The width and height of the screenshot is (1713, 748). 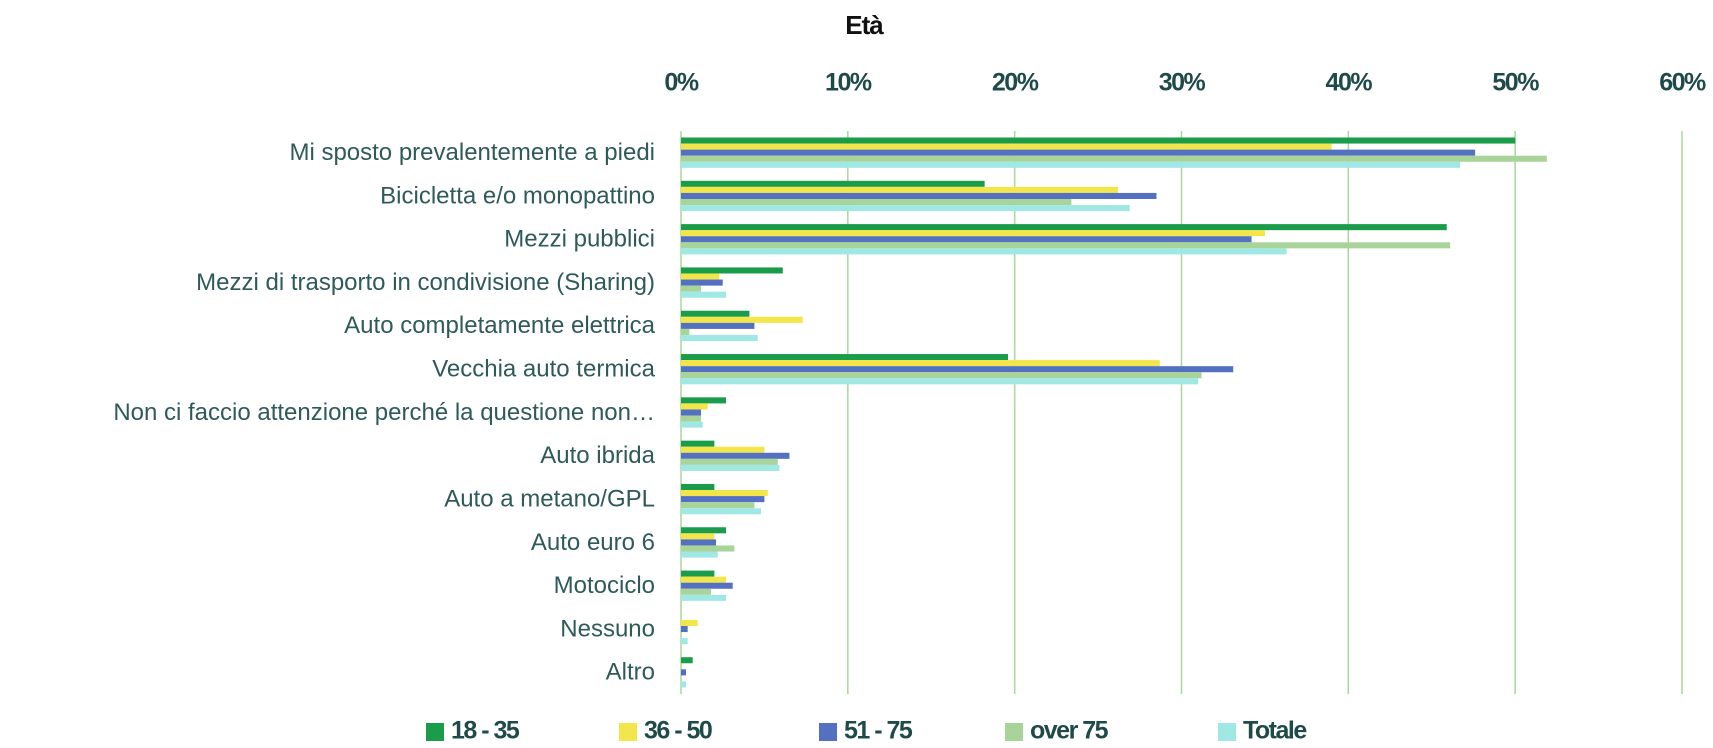 I want to click on y-tick-label: Auto a metano/GPL, so click(x=549, y=498).